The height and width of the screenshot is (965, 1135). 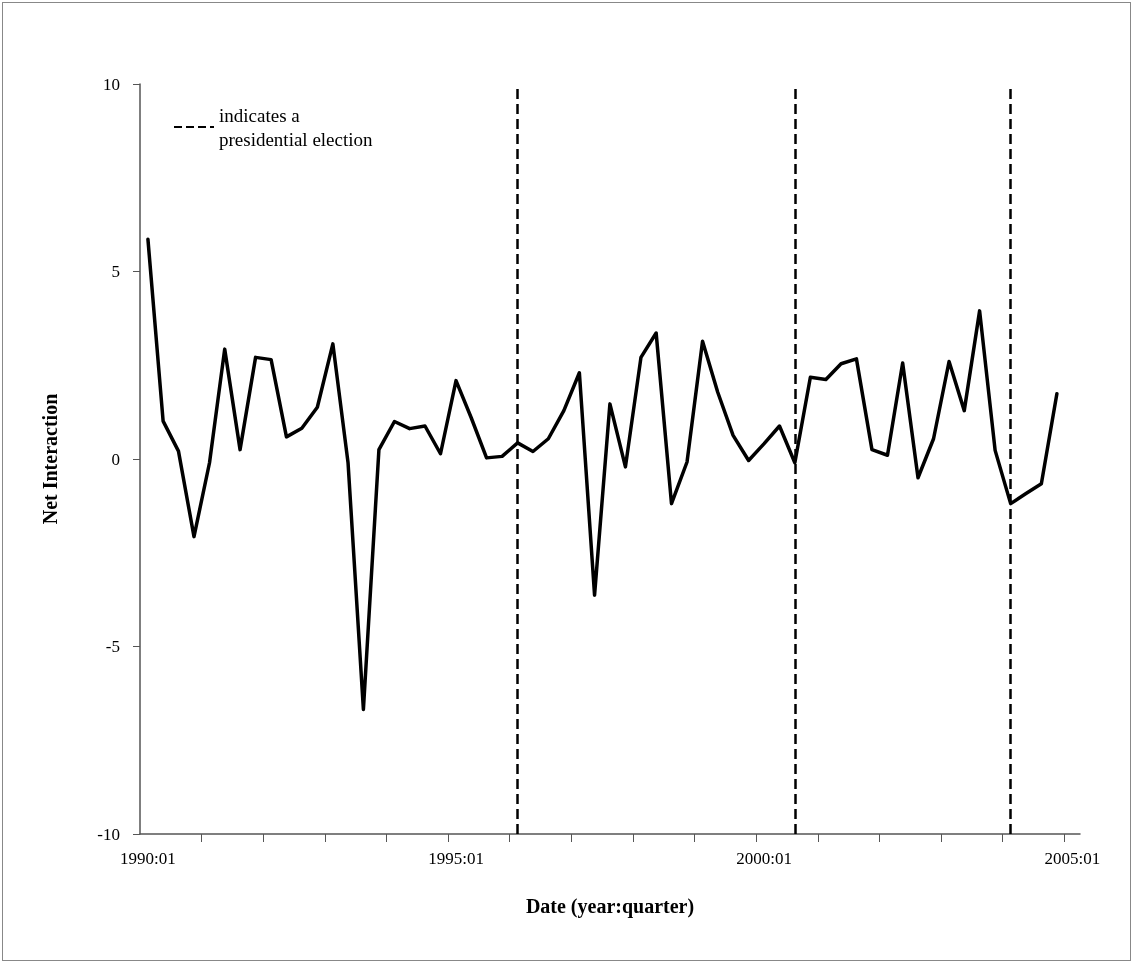 I want to click on x-tick-label: 2005:01, so click(x=1072, y=858).